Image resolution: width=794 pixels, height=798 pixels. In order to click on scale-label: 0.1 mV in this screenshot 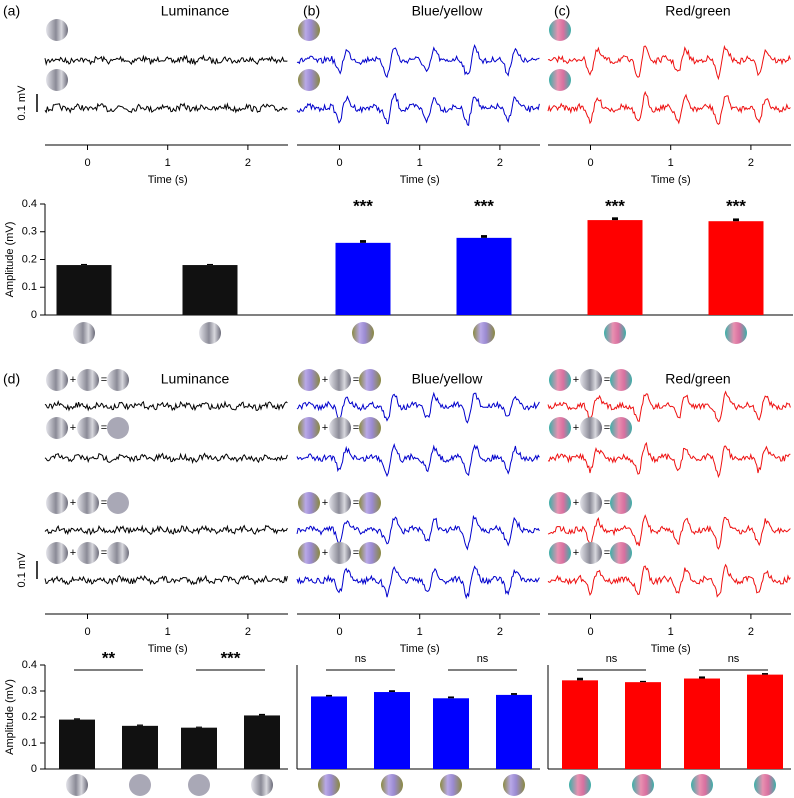, I will do `click(22, 570)`.